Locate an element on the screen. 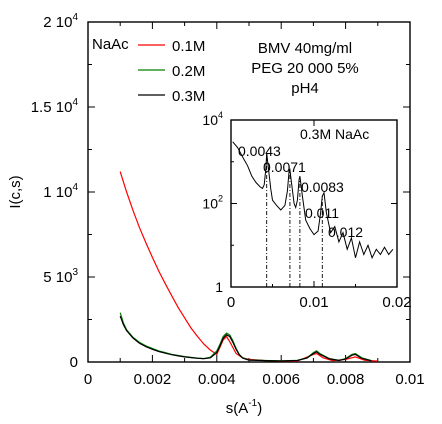 The width and height of the screenshot is (442, 424). annotation-line: PEG 20 000 5% is located at coordinates (305, 68).